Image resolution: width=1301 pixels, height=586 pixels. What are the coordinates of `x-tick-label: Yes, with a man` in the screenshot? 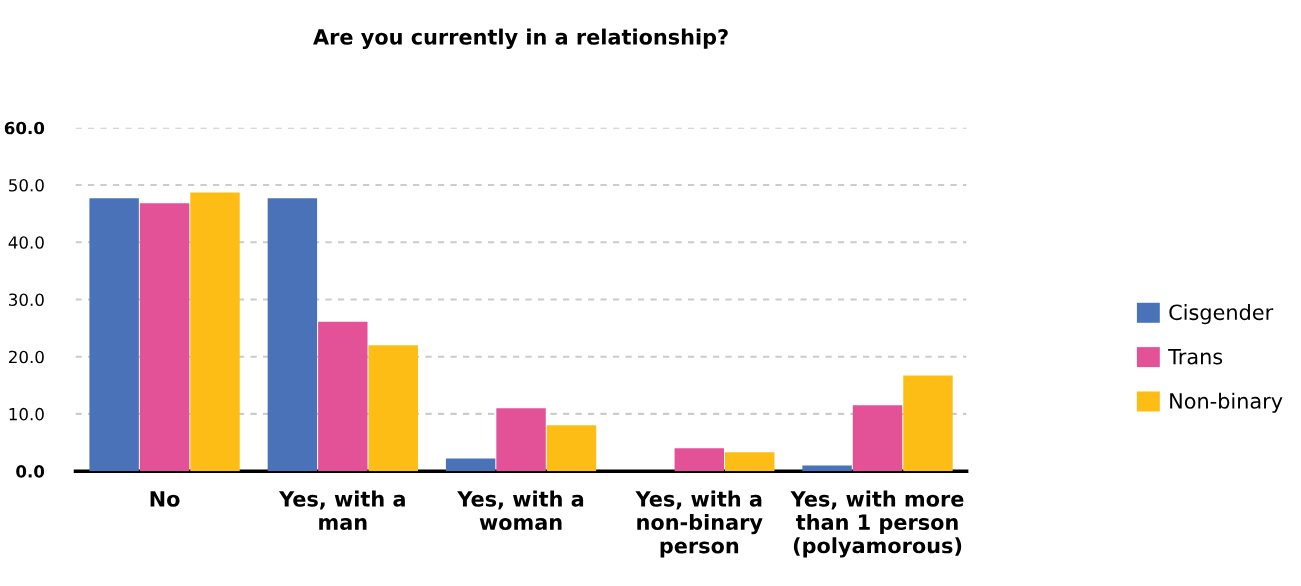 It's located at (341, 510).